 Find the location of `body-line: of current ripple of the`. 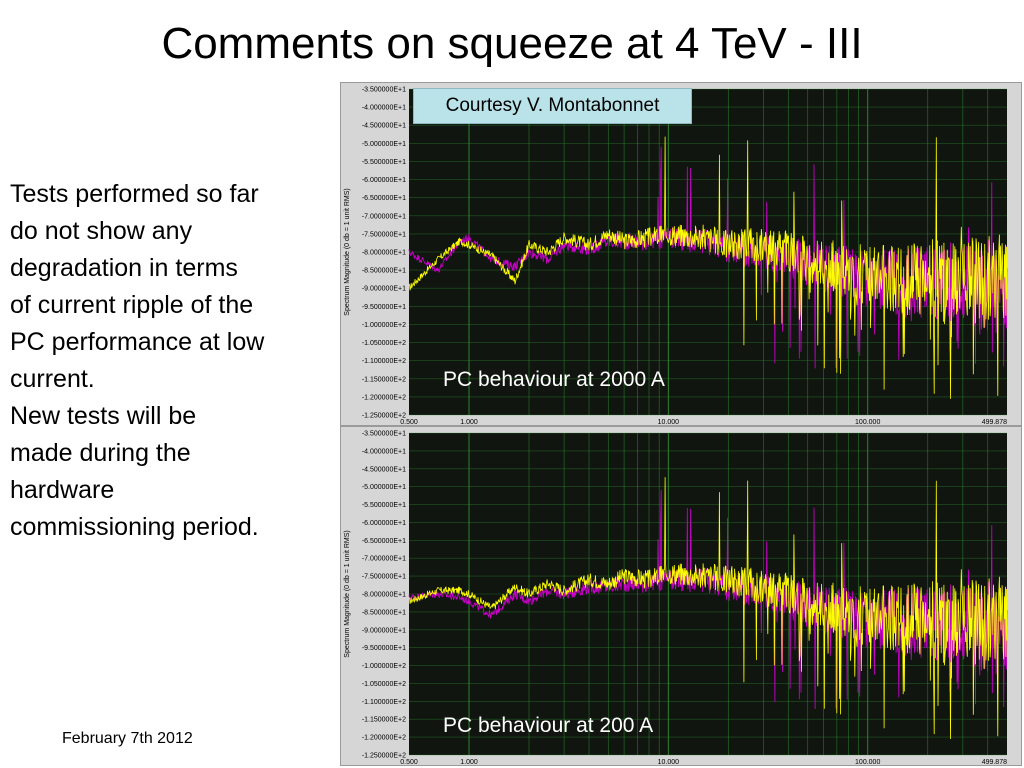

body-line: of current ripple of the is located at coordinates (132, 305).